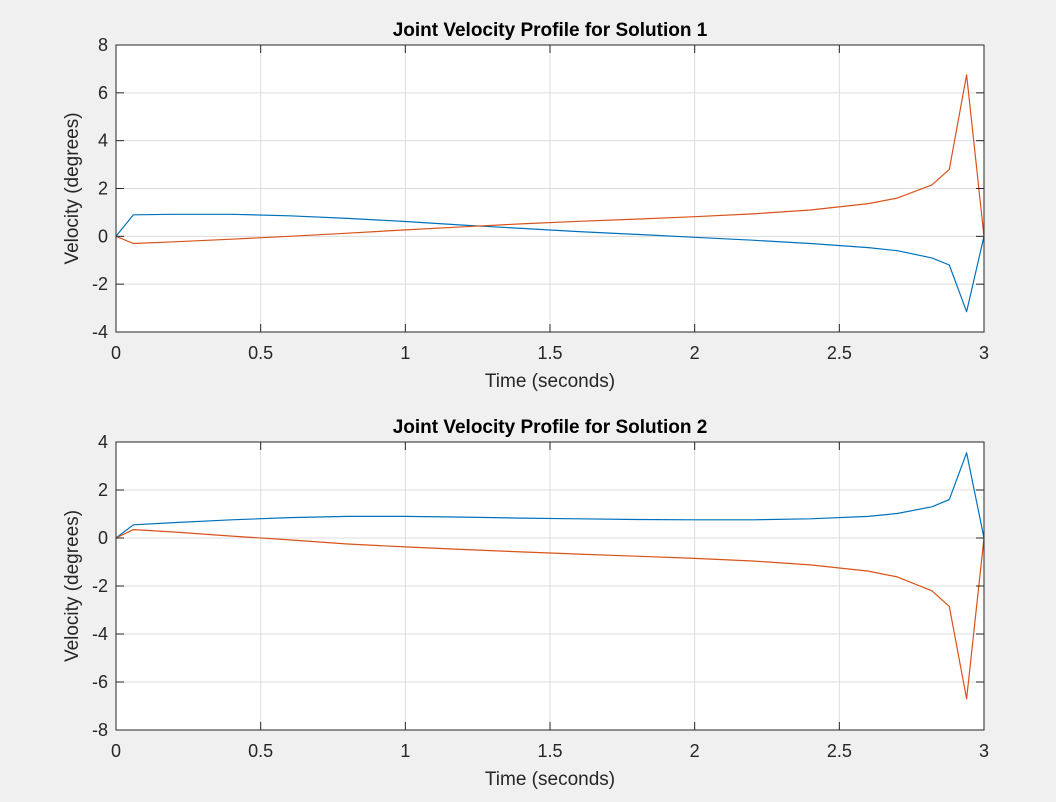  What do you see at coordinates (103, 93) in the screenshot?
I see `y-tick-label: 6` at bounding box center [103, 93].